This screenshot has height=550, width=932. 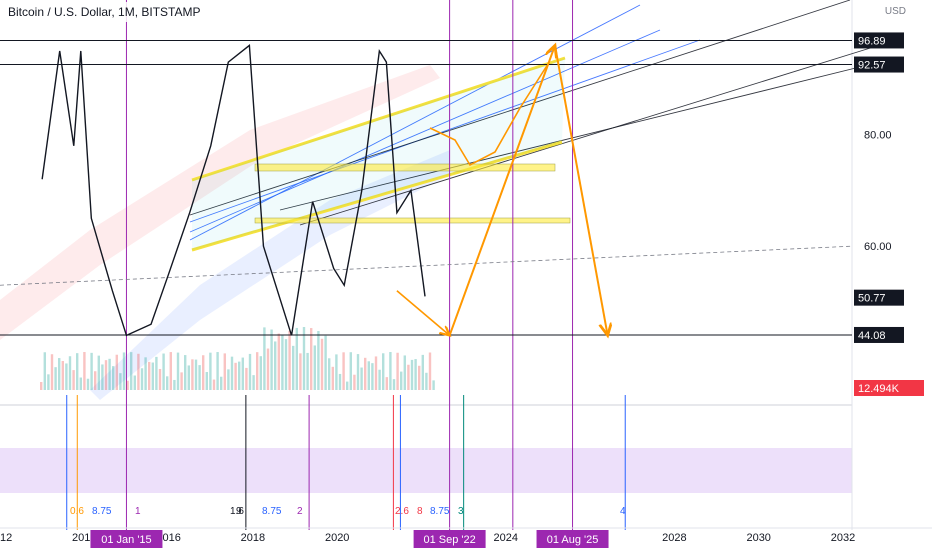 I want to click on rsi-cycle-label: 2, so click(x=300, y=511).